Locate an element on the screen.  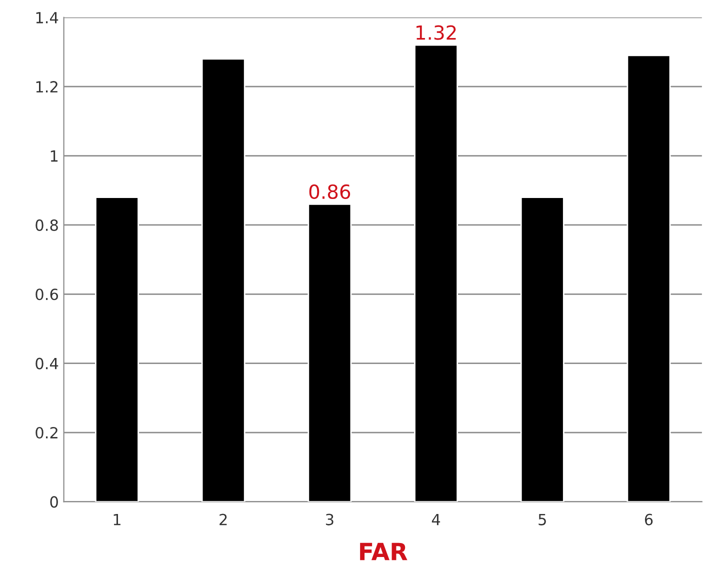
y-tick-label: 0.4 is located at coordinates (47, 364).